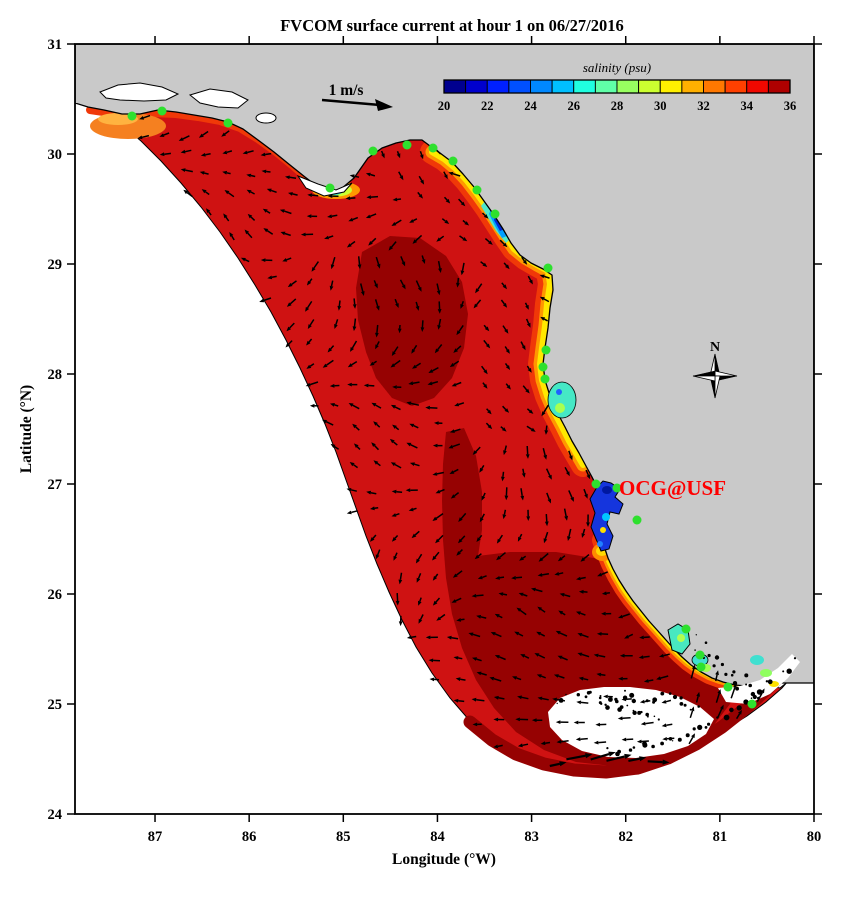 The image size is (857, 907). Describe the element at coordinates (660, 106) in the screenshot. I see `colorbar-tick-label: 30` at that location.